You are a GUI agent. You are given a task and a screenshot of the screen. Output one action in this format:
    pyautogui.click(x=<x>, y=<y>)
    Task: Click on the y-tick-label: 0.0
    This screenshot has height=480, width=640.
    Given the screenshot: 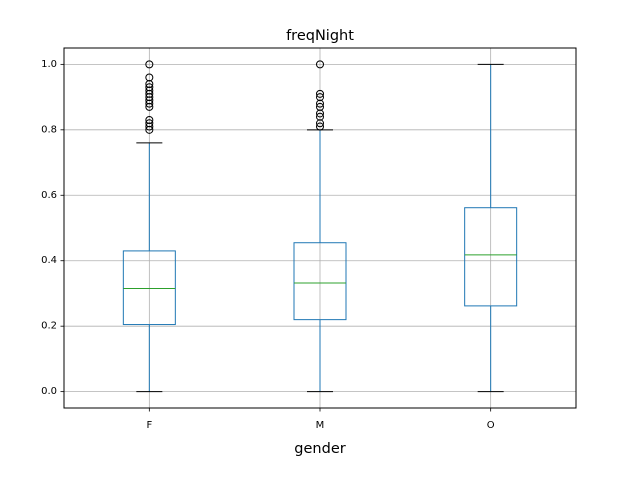 What is the action you would take?
    pyautogui.click(x=49, y=391)
    